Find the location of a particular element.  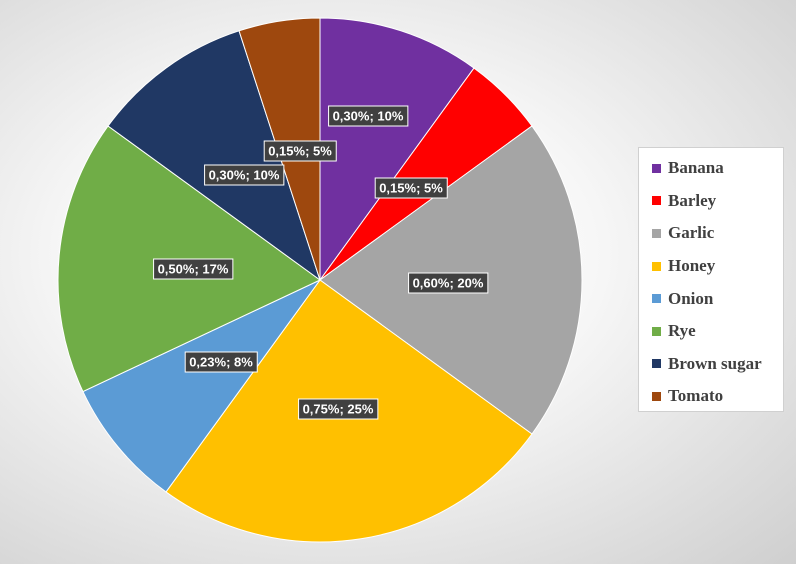

pie-slice-onion is located at coordinates (201, 386).